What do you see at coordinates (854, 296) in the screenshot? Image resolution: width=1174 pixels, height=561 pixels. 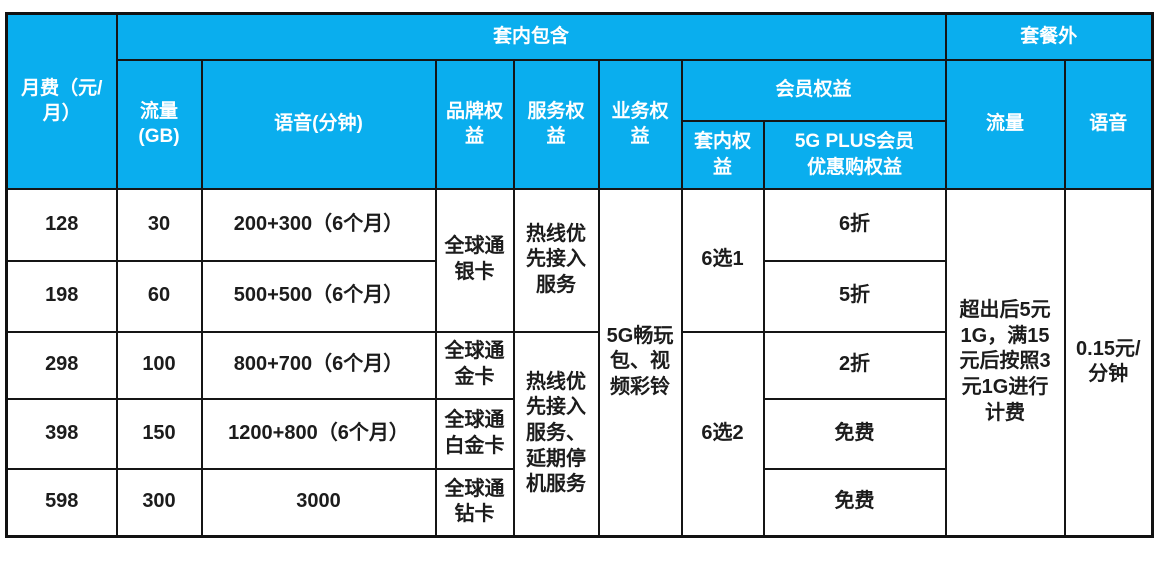 I see `plus-discount-cell: 5折` at bounding box center [854, 296].